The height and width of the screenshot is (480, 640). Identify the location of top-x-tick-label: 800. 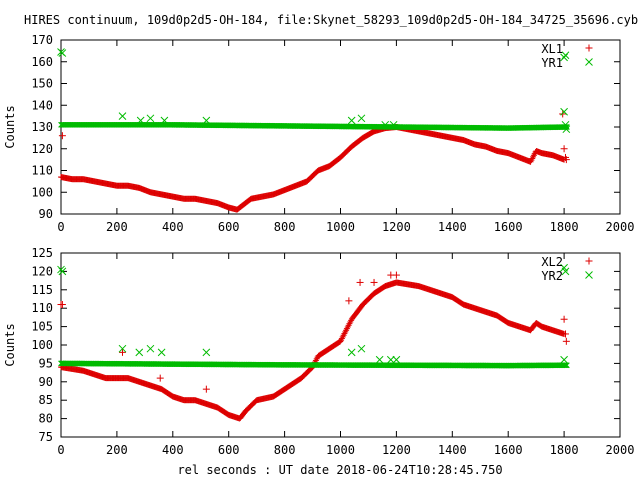
(285, 227).